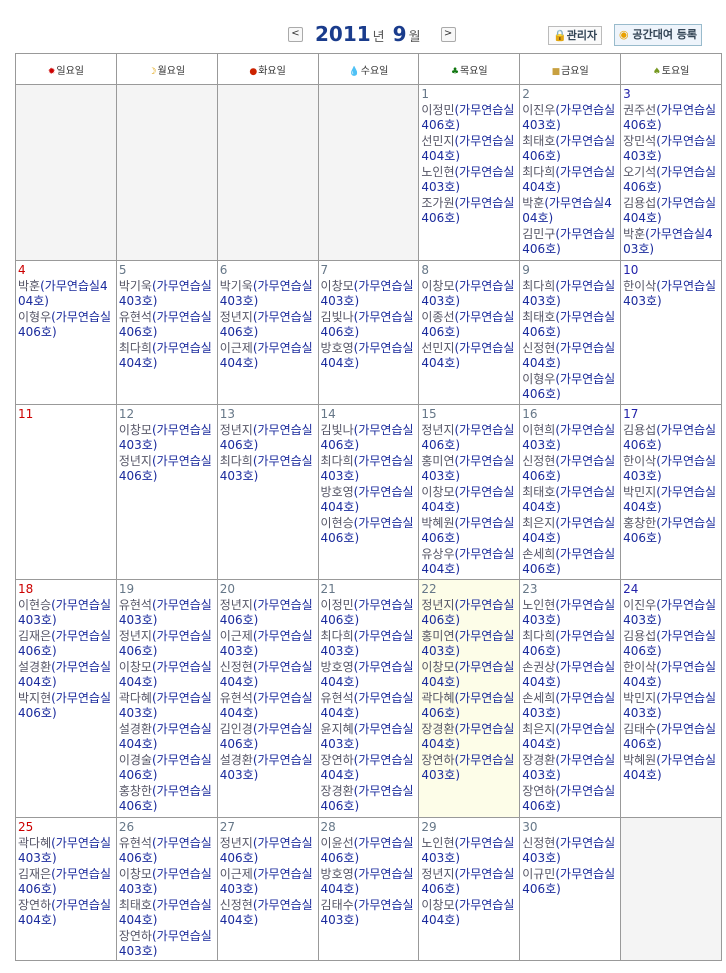 This screenshot has height=973, width=726. What do you see at coordinates (570, 613) in the screenshot?
I see `reservation-entry: 노인현(가무연습실 403호)` at bounding box center [570, 613].